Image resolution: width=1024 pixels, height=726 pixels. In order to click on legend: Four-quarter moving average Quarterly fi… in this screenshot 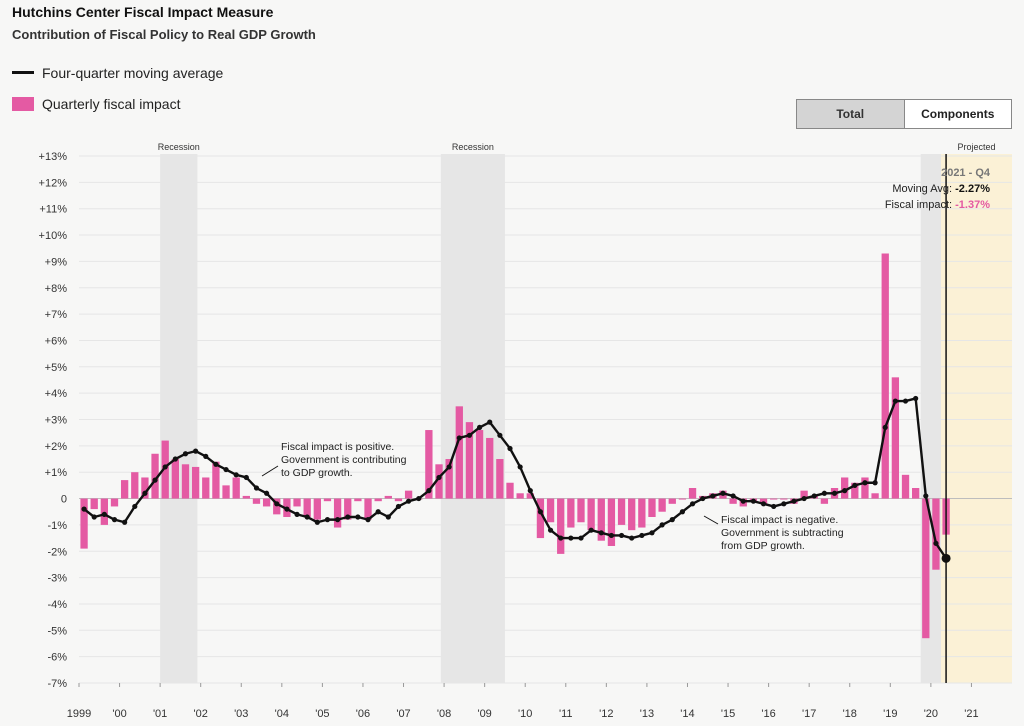, I will do `click(117, 88)`.